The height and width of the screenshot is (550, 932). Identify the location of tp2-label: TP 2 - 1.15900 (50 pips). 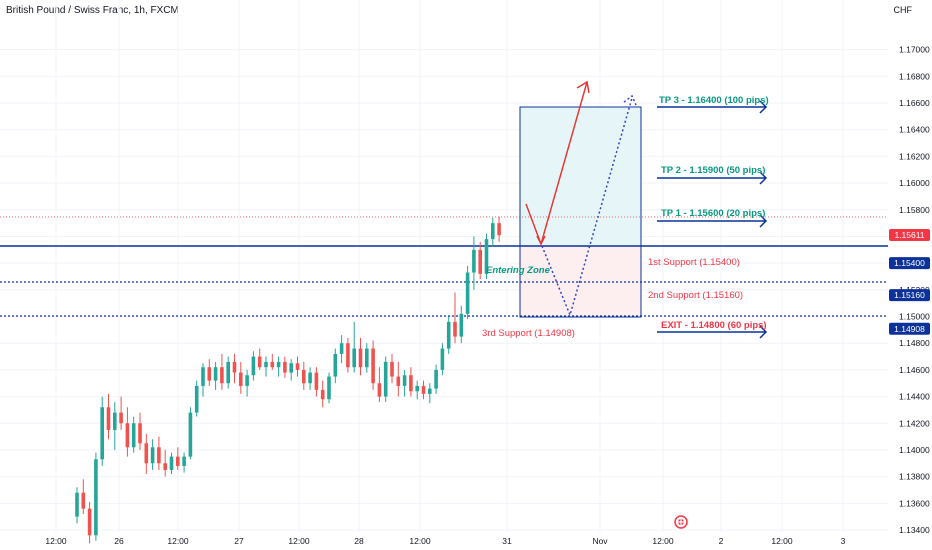
(713, 170).